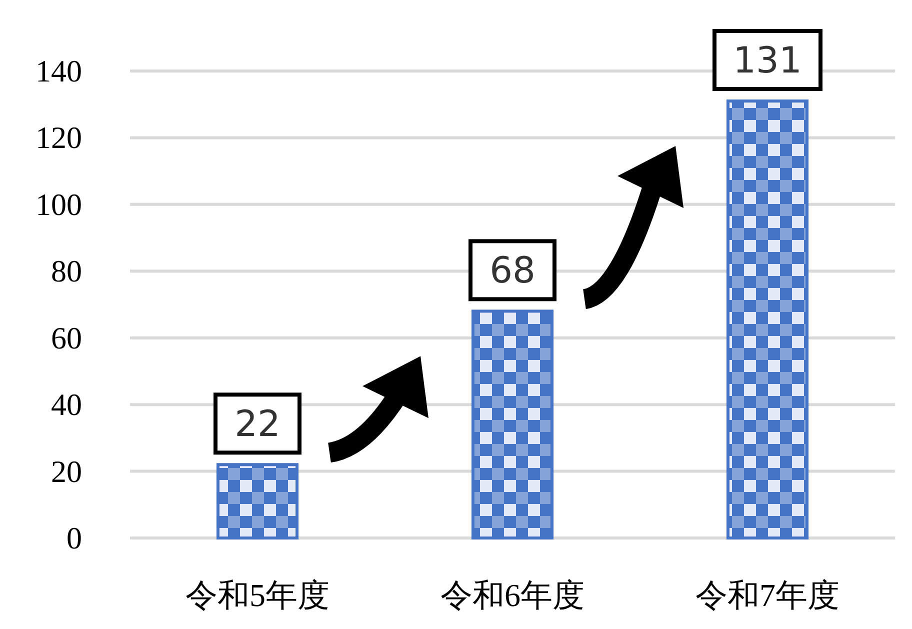 The height and width of the screenshot is (629, 912). Describe the element at coordinates (59, 138) in the screenshot. I see `y-tick-label: 120` at that location.